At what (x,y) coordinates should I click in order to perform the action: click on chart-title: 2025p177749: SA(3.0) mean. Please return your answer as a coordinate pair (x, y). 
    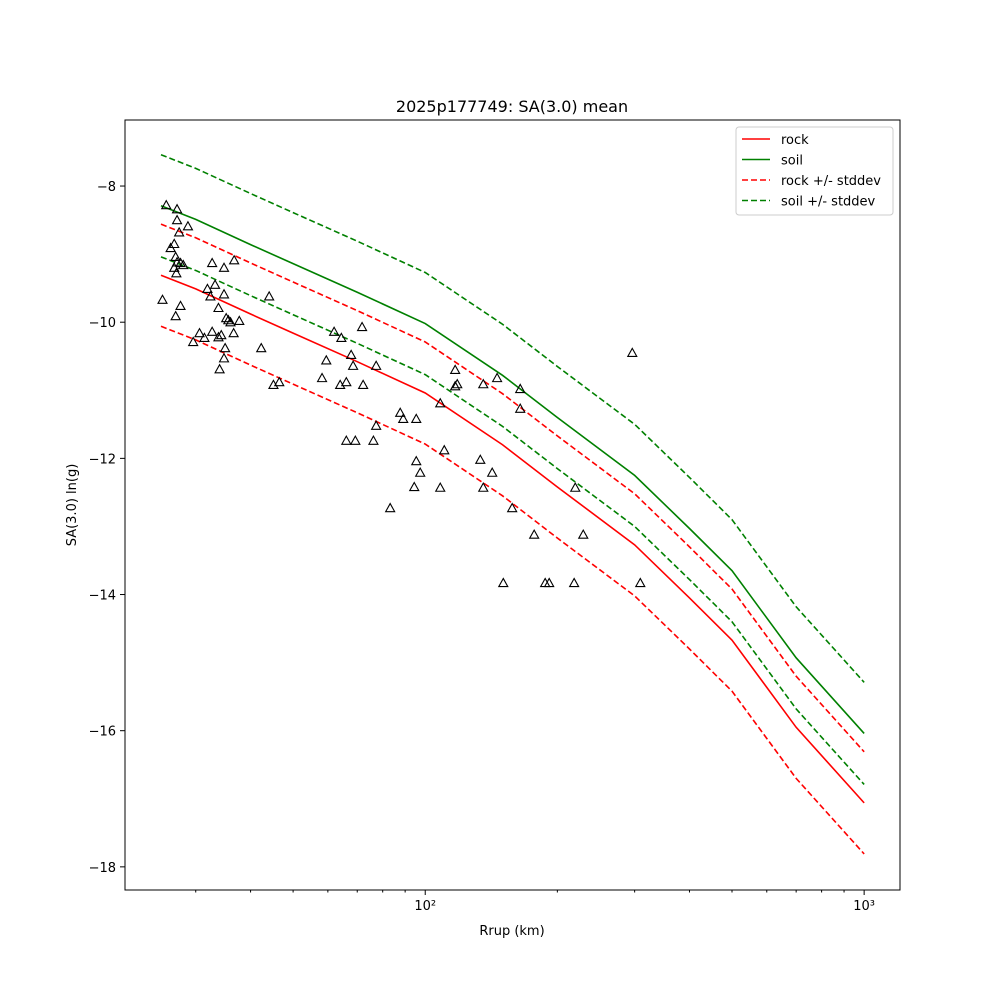
    Looking at the image, I should click on (512, 106).